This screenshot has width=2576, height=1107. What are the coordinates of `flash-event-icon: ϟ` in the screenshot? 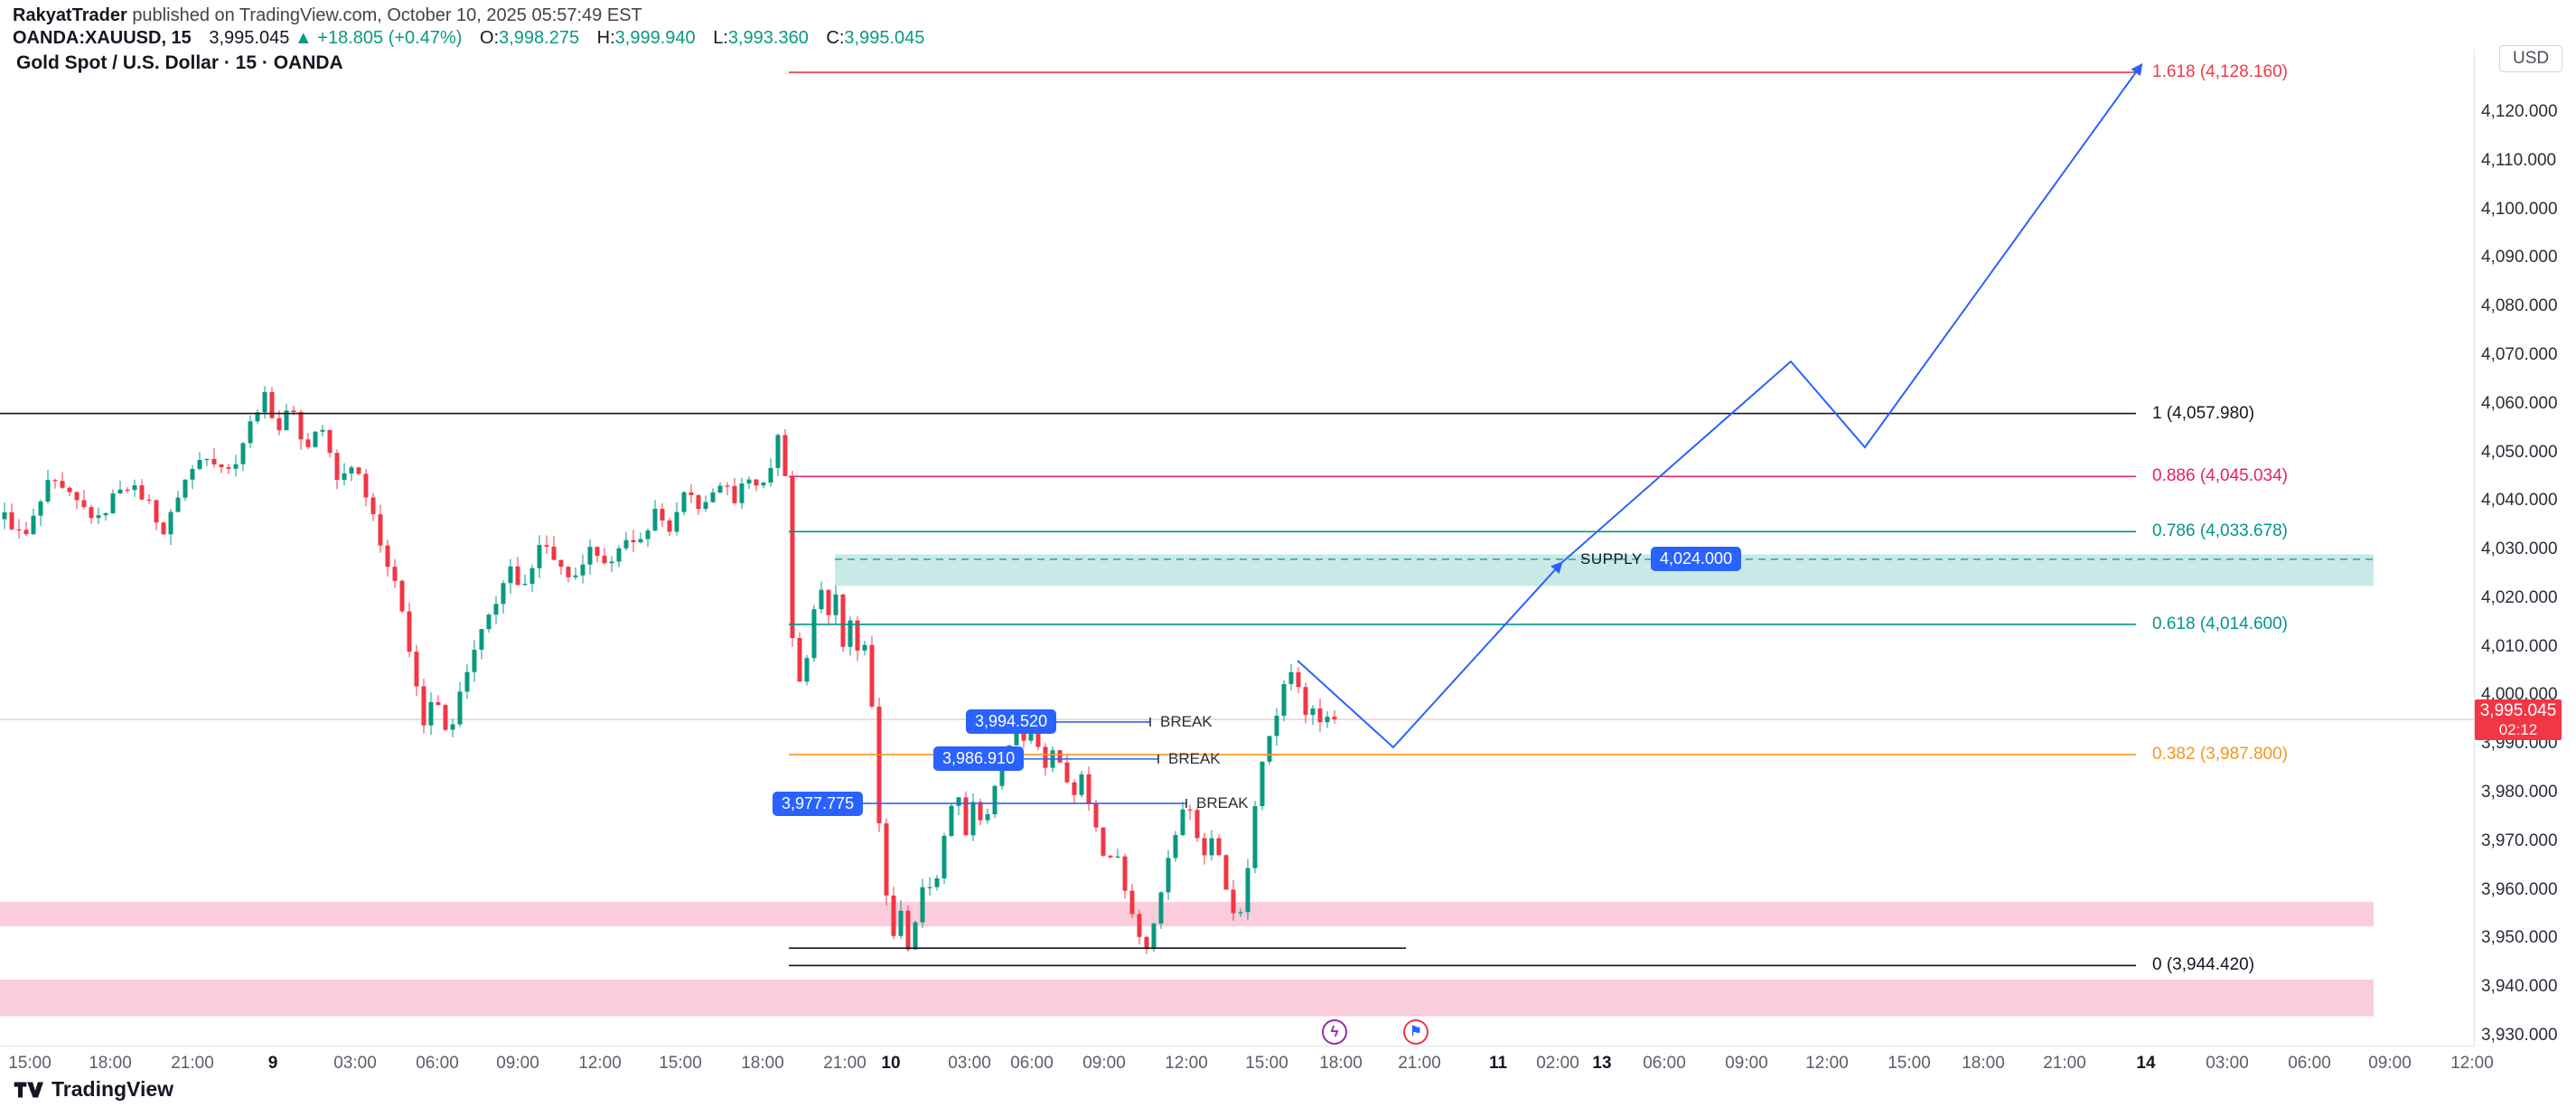 It's located at (1334, 1032).